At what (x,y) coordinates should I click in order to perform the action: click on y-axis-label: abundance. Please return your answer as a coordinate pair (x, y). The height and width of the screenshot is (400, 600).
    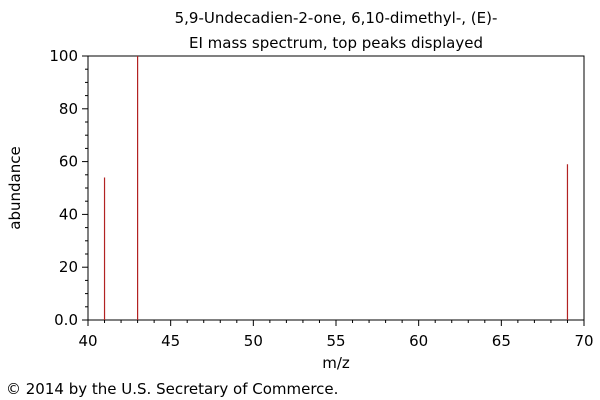
    Looking at the image, I should click on (15, 187).